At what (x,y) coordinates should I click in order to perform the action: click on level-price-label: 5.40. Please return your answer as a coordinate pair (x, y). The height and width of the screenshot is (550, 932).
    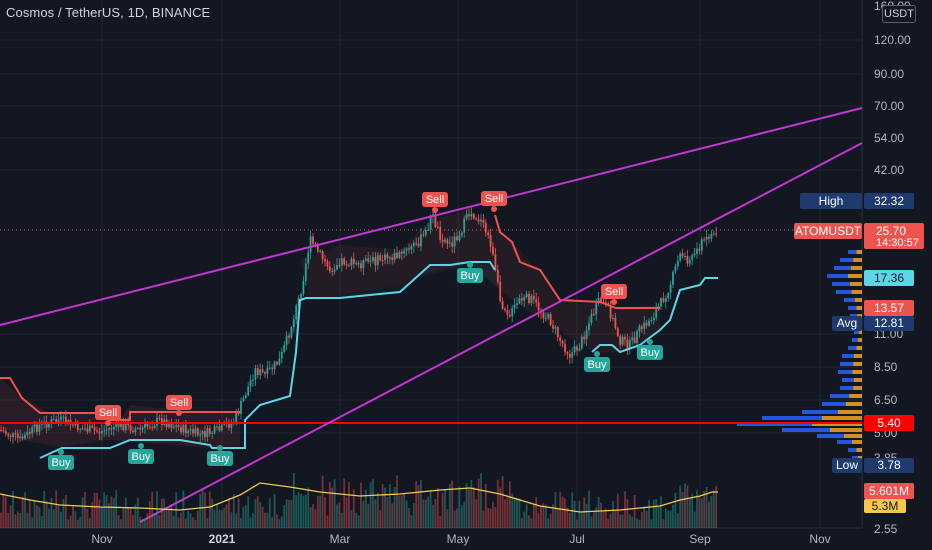
    Looking at the image, I should click on (889, 423).